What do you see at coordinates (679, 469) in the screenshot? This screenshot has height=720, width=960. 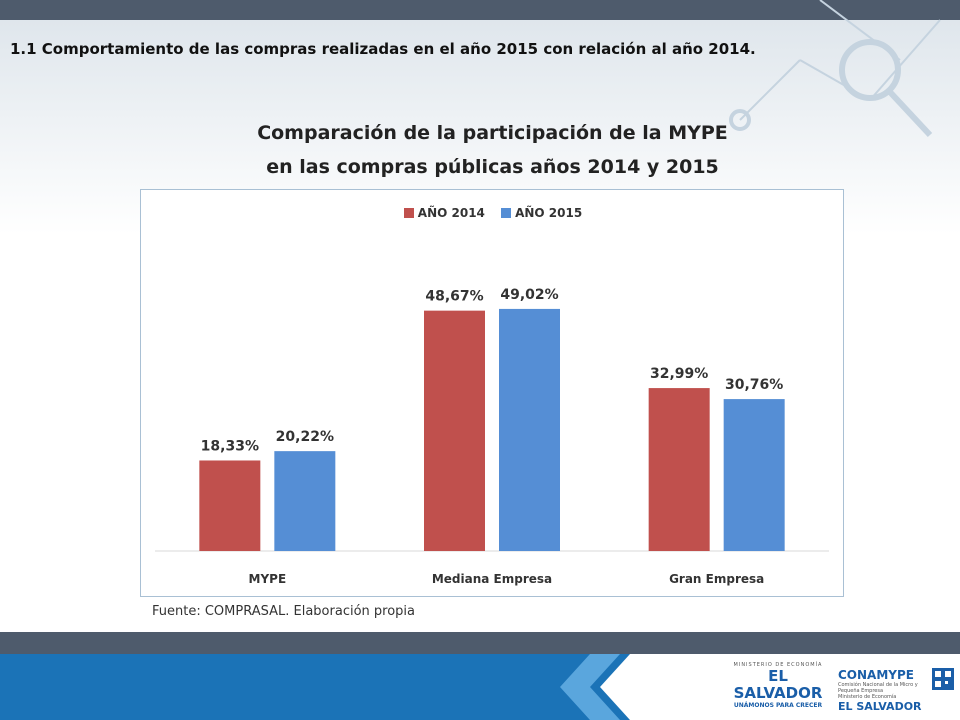 I see `bar-gran-empresa-a-o-2014` at bounding box center [679, 469].